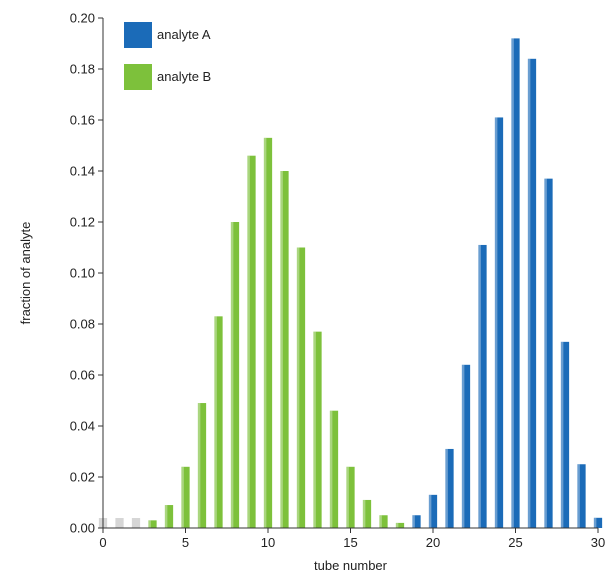 This screenshot has height=582, width=610. I want to click on y-tick-label: 0.18, so click(82, 69).